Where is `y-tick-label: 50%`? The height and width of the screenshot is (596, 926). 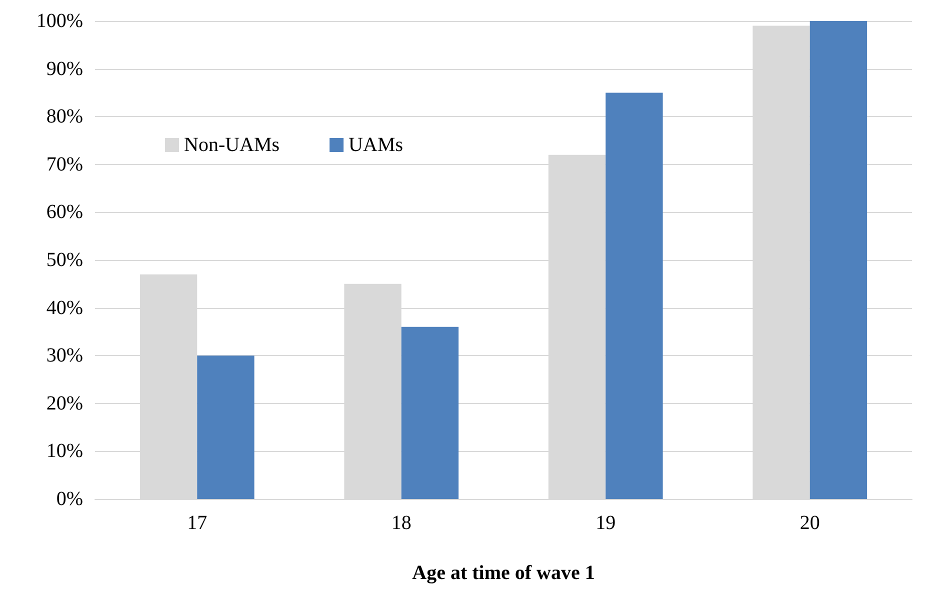 y-tick-label: 50% is located at coordinates (64, 260).